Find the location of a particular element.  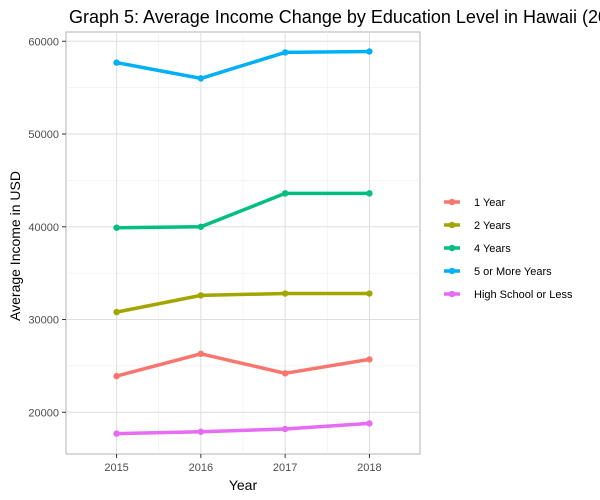

x-tick-label: 2018 is located at coordinates (369, 468).